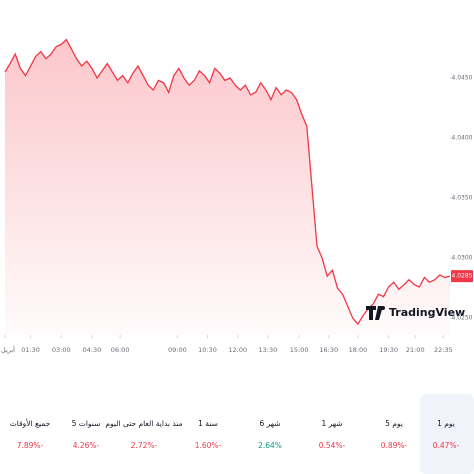  Describe the element at coordinates (332, 445) in the screenshot. I see `period-change: 0.54%-` at that location.